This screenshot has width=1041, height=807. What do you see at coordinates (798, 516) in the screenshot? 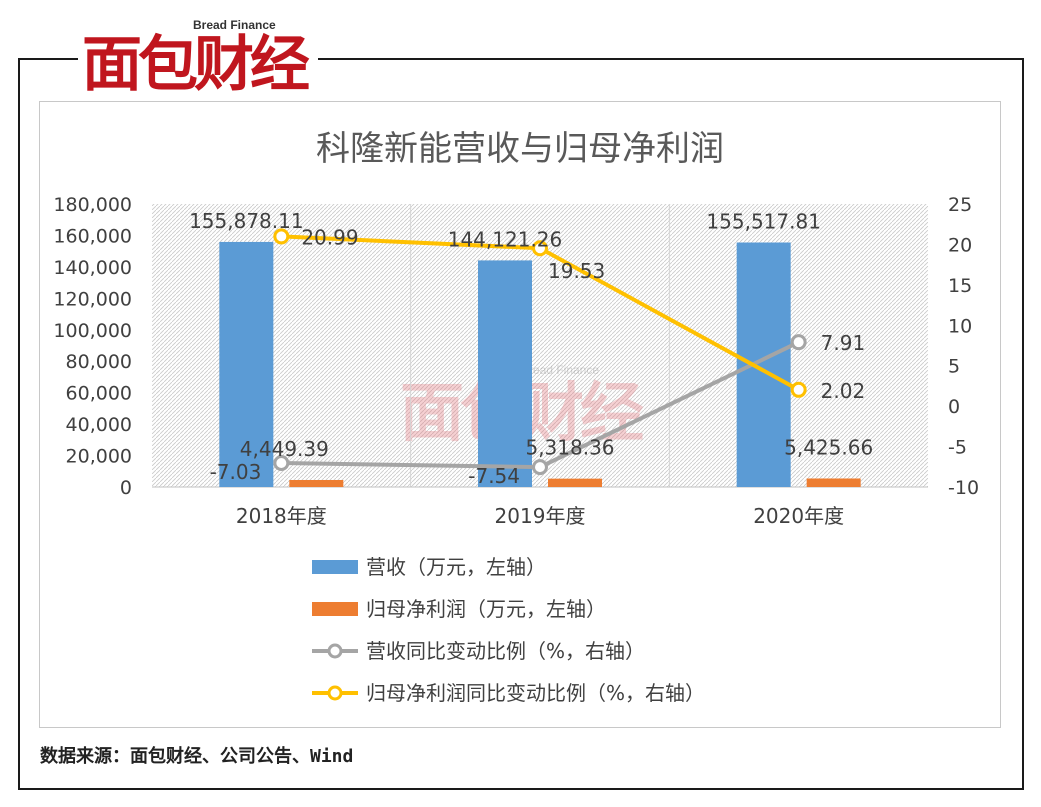
I see `x-tick-label: 2020年度` at bounding box center [798, 516].